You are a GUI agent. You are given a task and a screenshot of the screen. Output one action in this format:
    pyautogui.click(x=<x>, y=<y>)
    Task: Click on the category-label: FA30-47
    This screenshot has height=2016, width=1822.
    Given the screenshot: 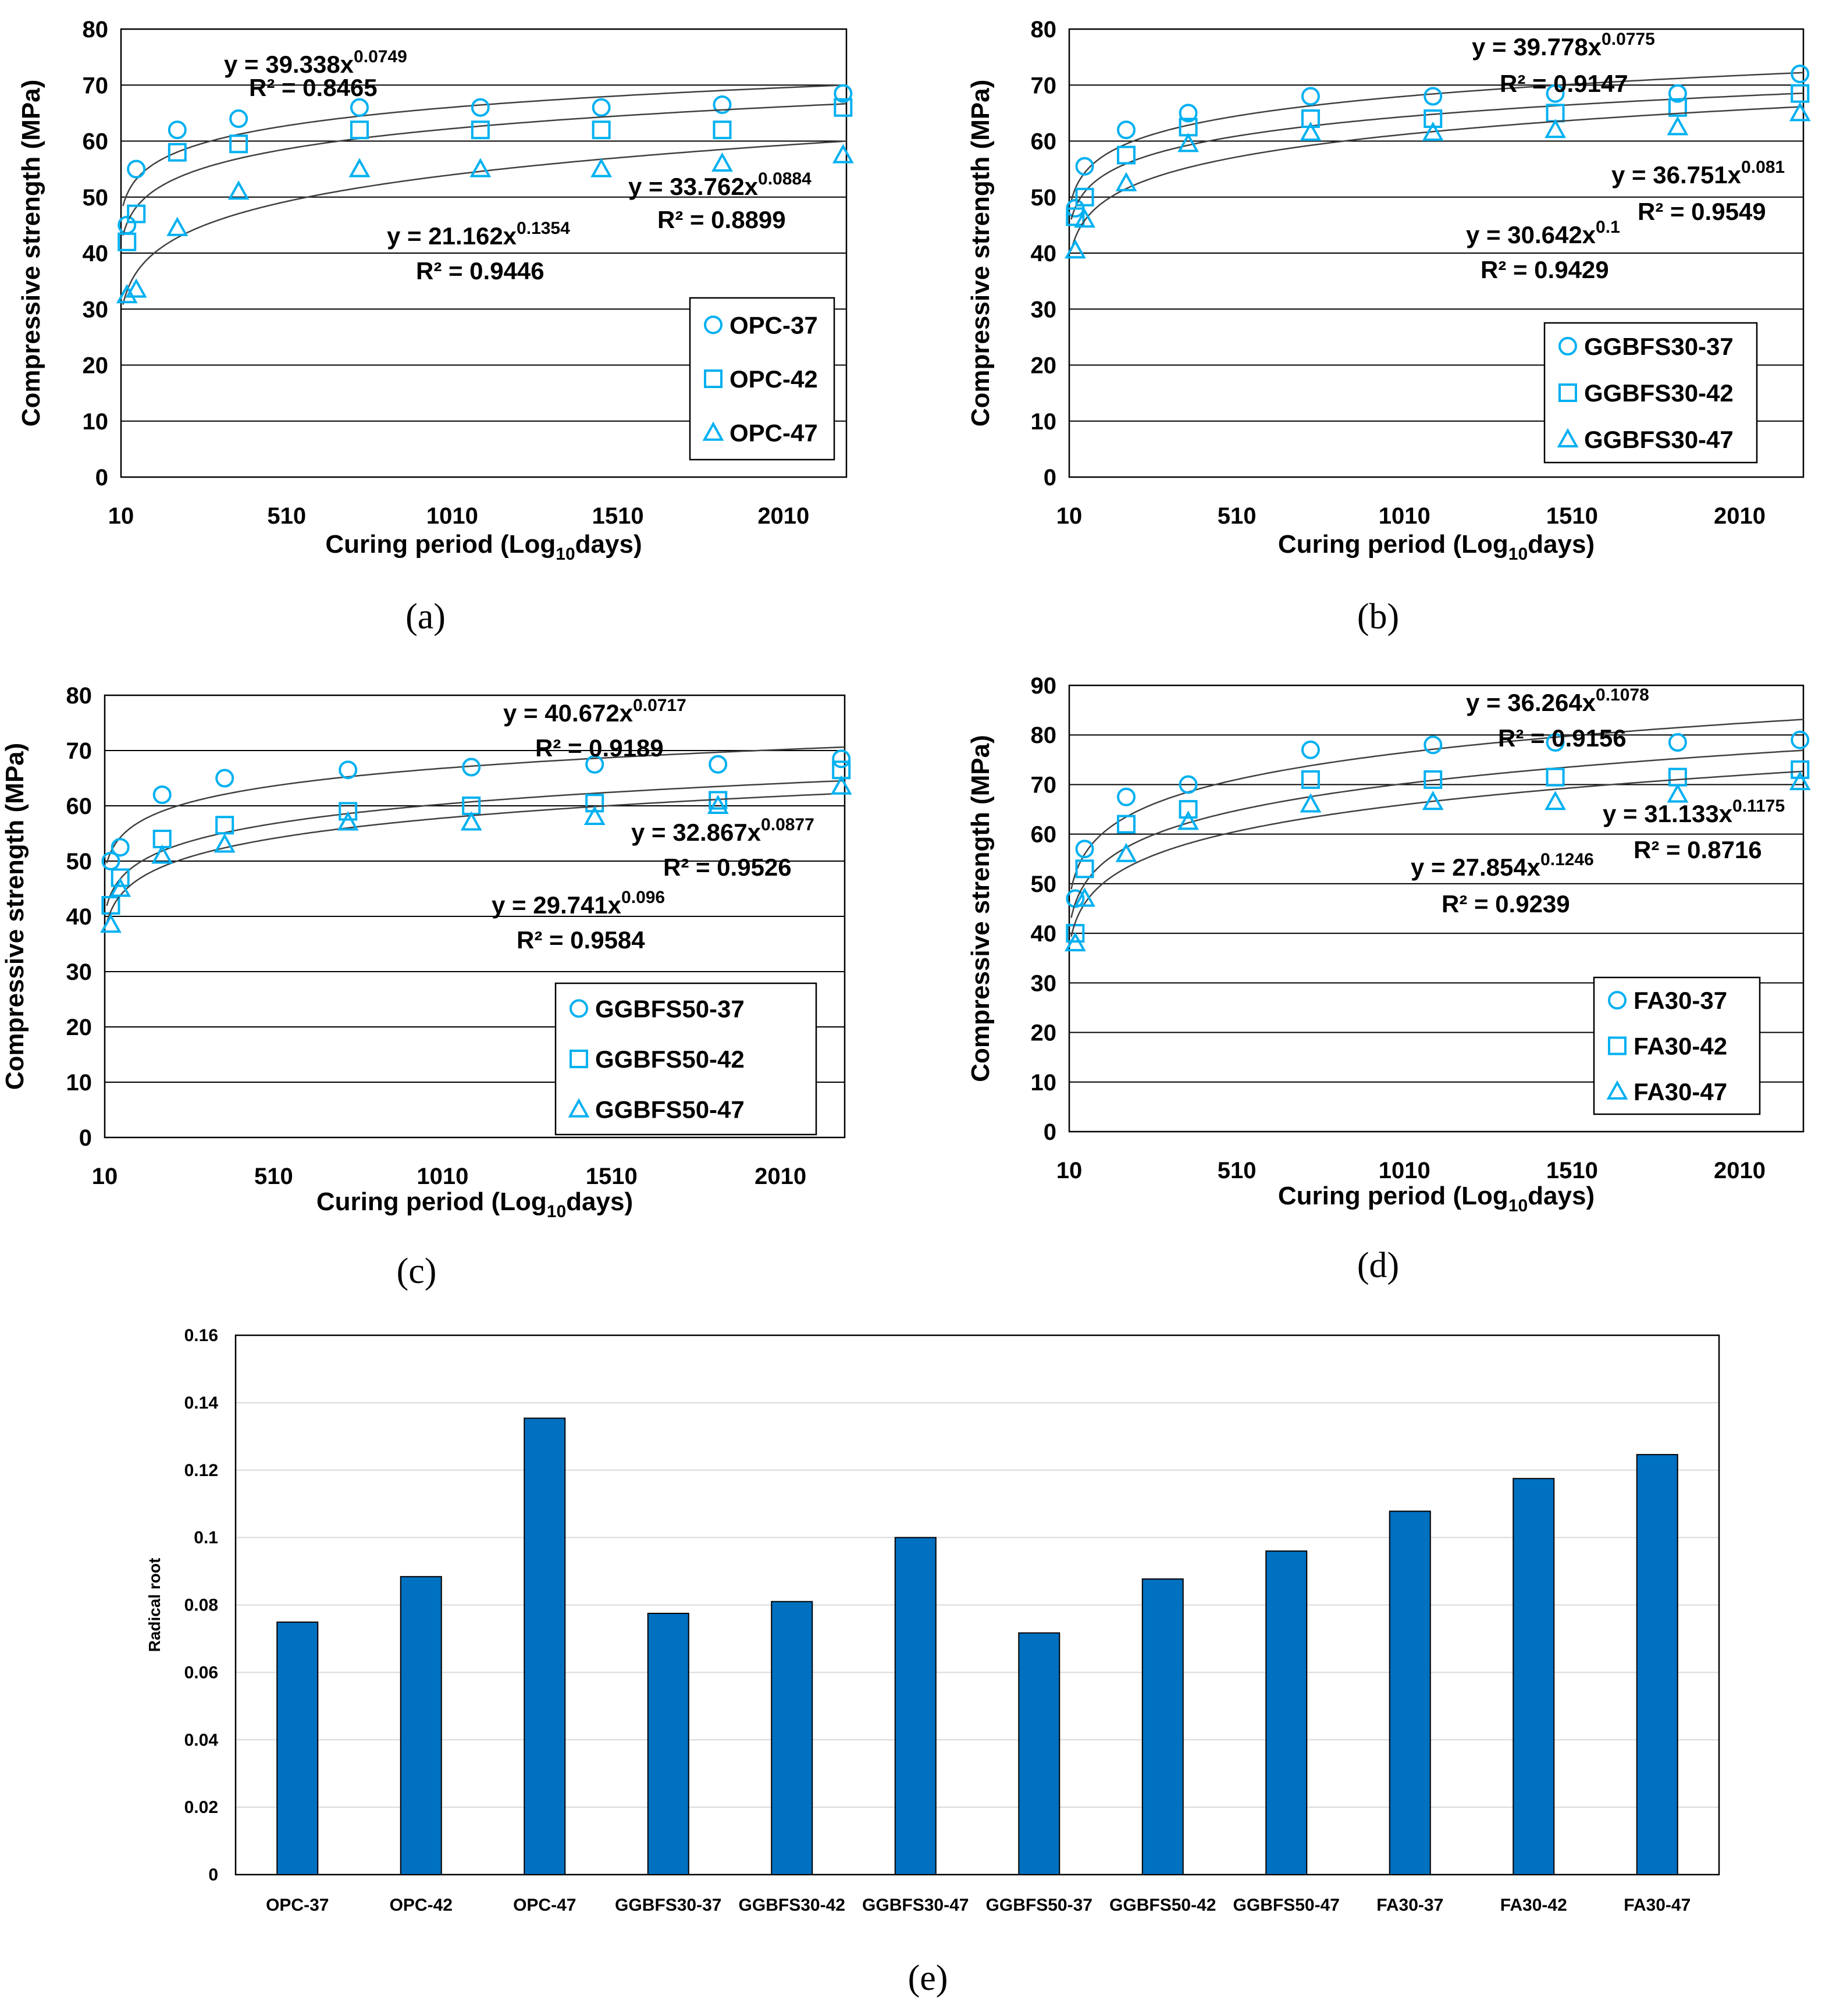 What is the action you would take?
    pyautogui.click(x=1657, y=1905)
    